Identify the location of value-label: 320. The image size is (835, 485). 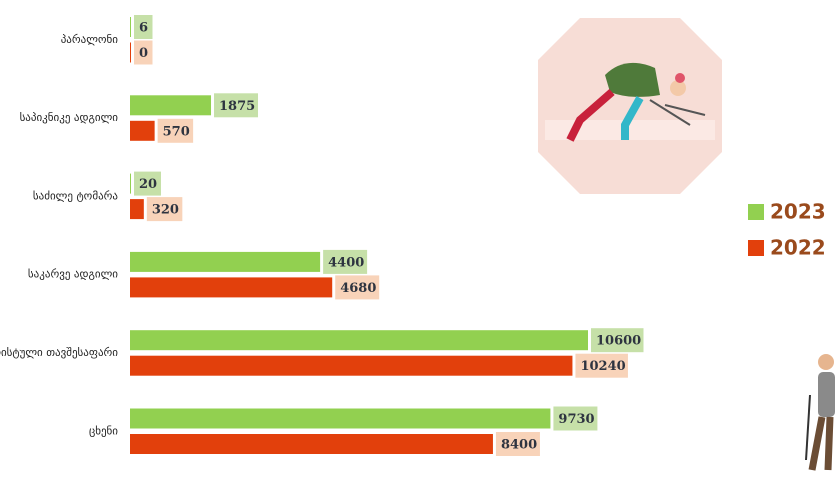
(165, 210).